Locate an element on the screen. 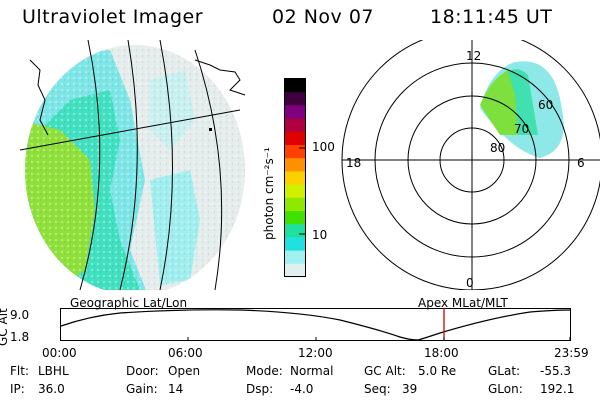 The image size is (600, 400). gc-alt-value: 5.0 Re is located at coordinates (437, 371).